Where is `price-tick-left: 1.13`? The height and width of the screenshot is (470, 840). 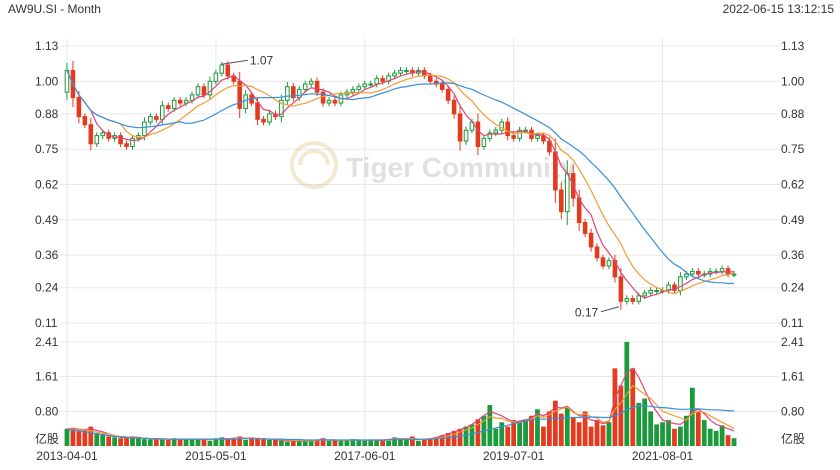 price-tick-left: 1.13 is located at coordinates (47, 46).